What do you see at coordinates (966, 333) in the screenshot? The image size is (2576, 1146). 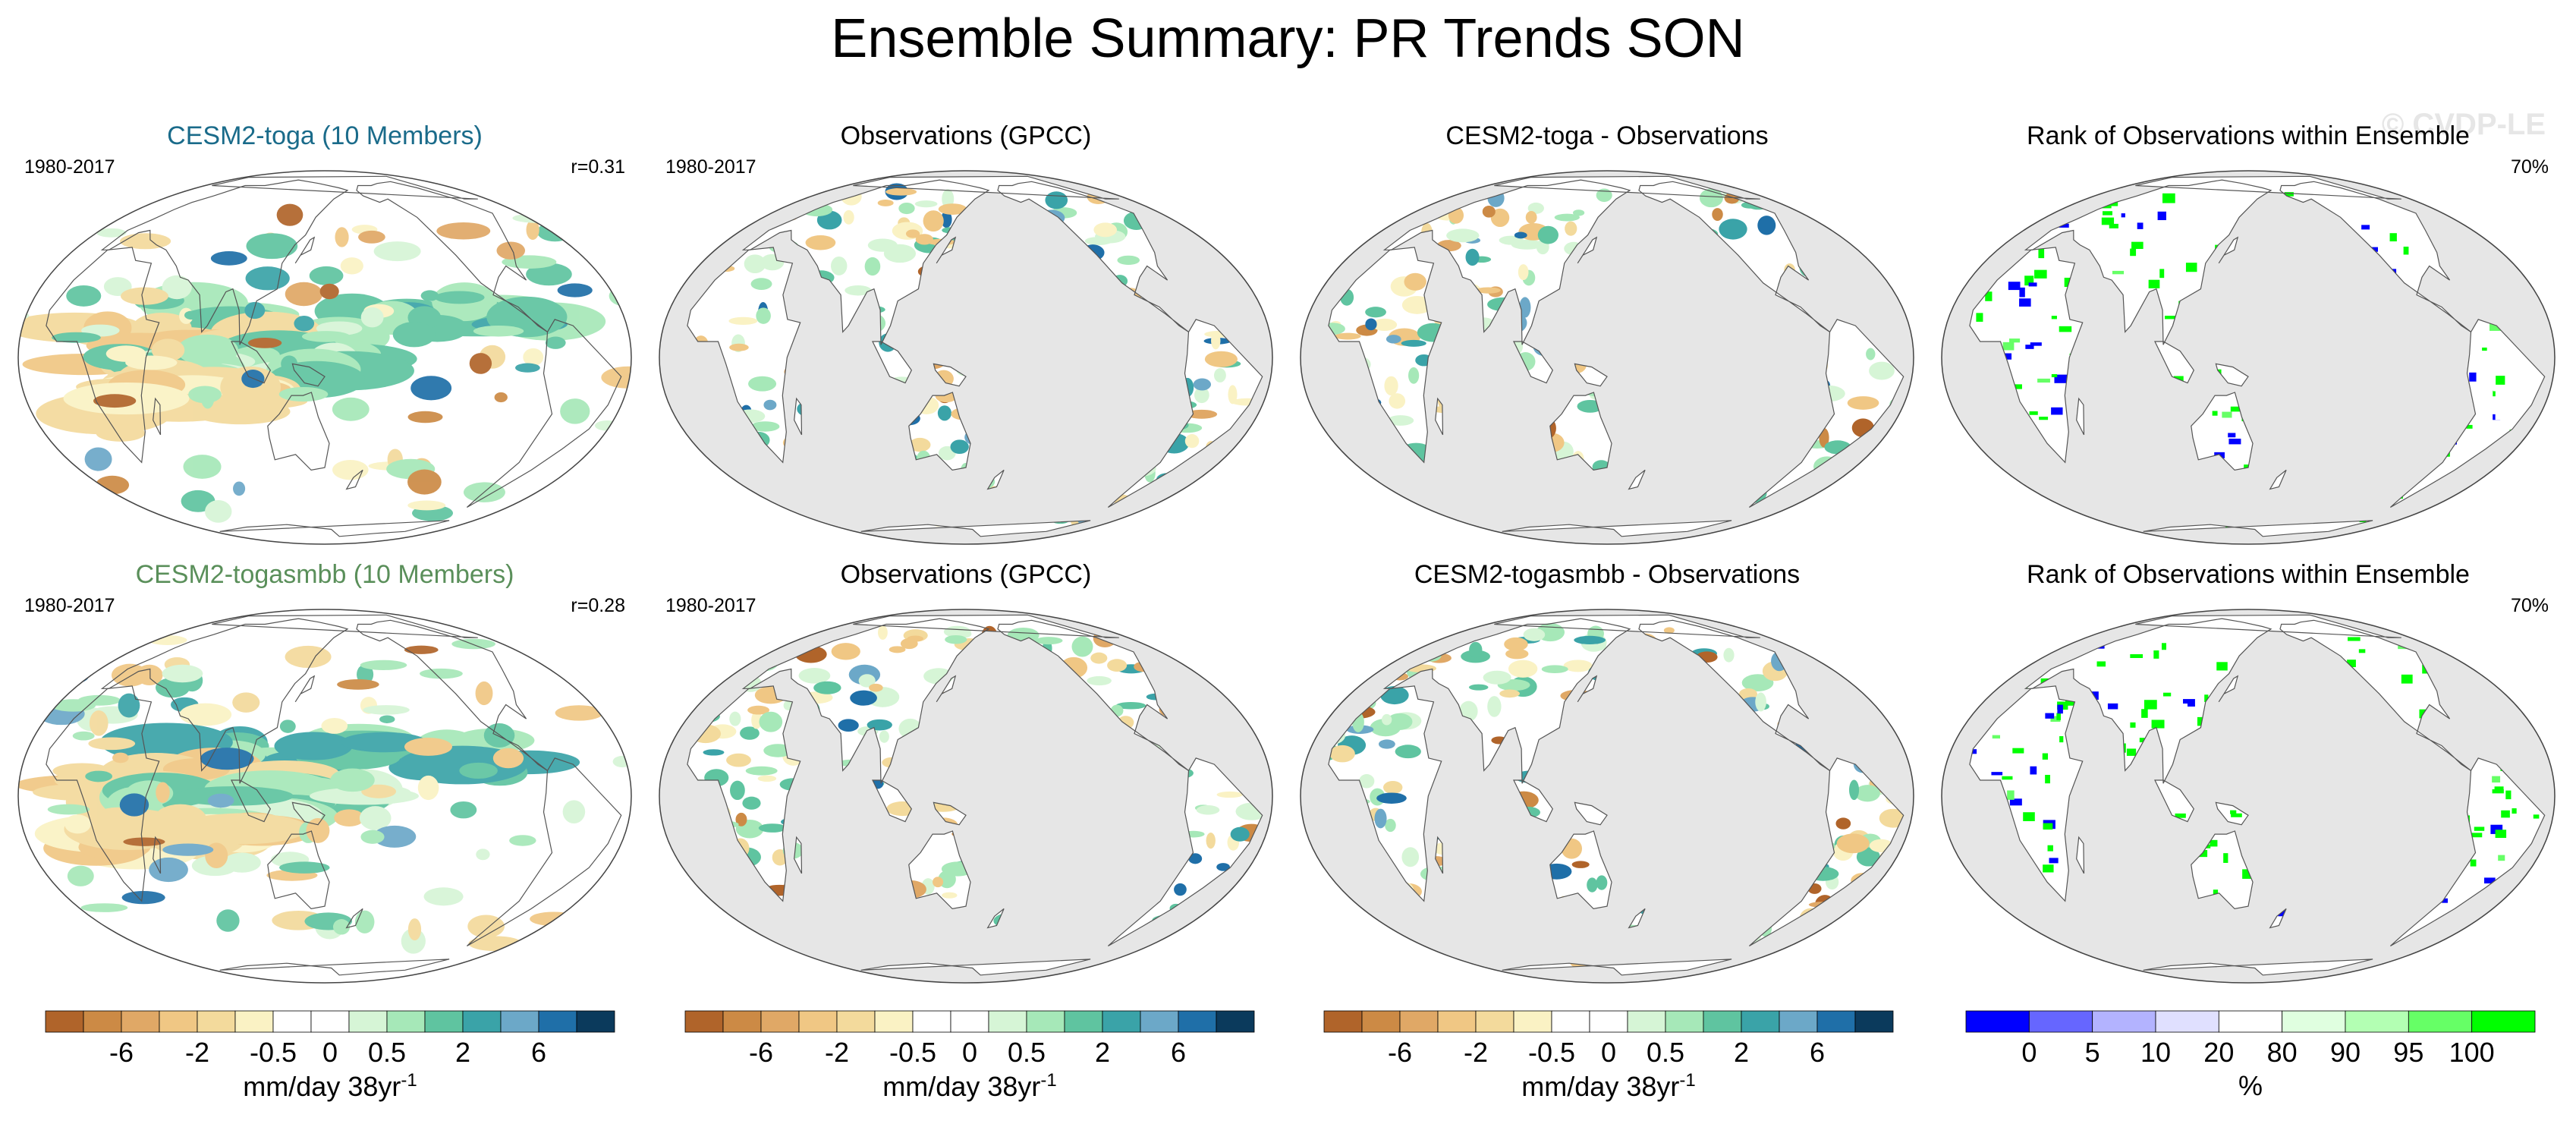 I see `map-panel-obs-gpcc: Observations (GPCC) 1980-2017` at bounding box center [966, 333].